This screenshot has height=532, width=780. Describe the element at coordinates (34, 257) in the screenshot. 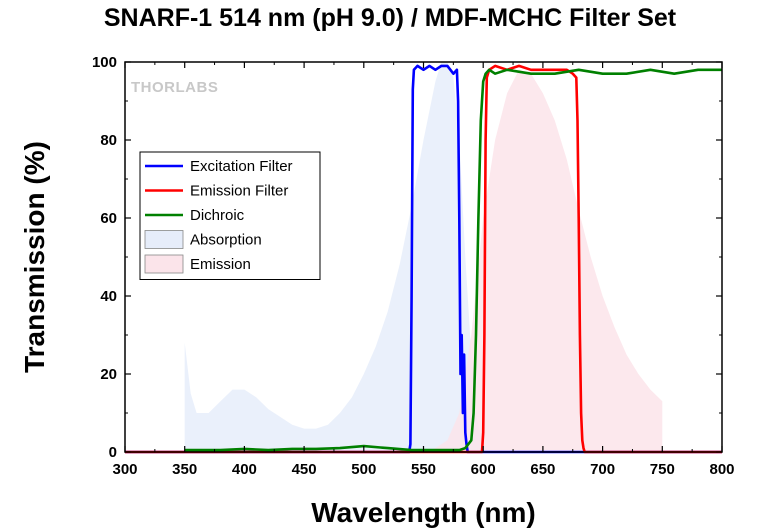

I see `y-axis-title: Transmission (%)` at that location.